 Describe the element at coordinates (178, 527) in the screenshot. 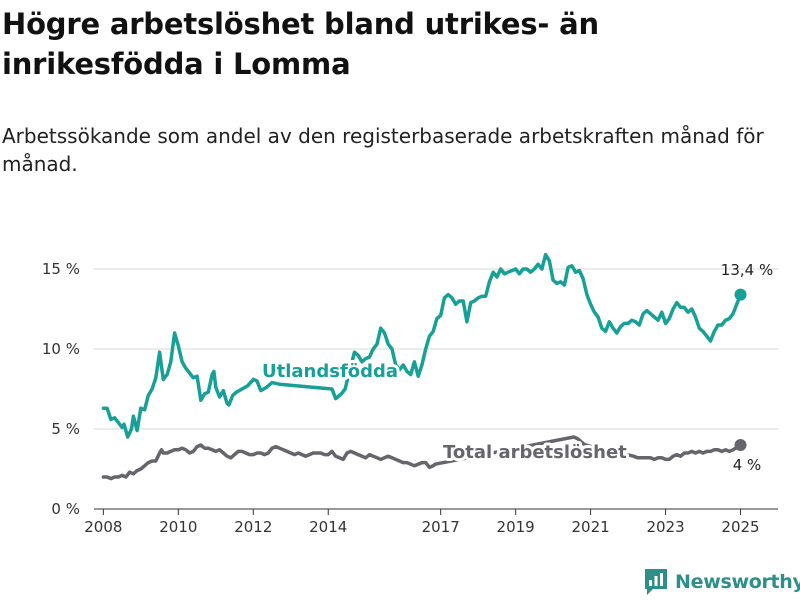

I see `x-tick-label: 2010` at that location.